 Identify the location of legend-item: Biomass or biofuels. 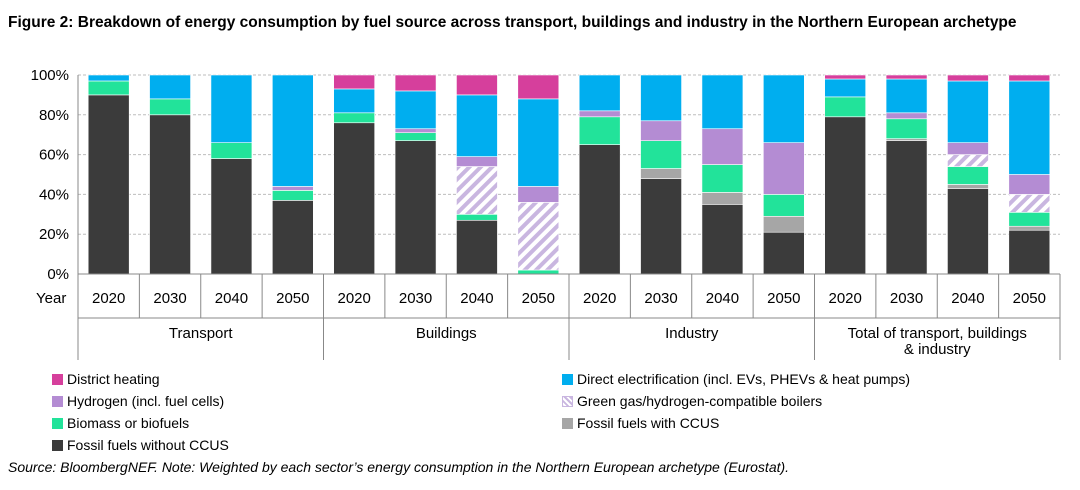
(120, 423).